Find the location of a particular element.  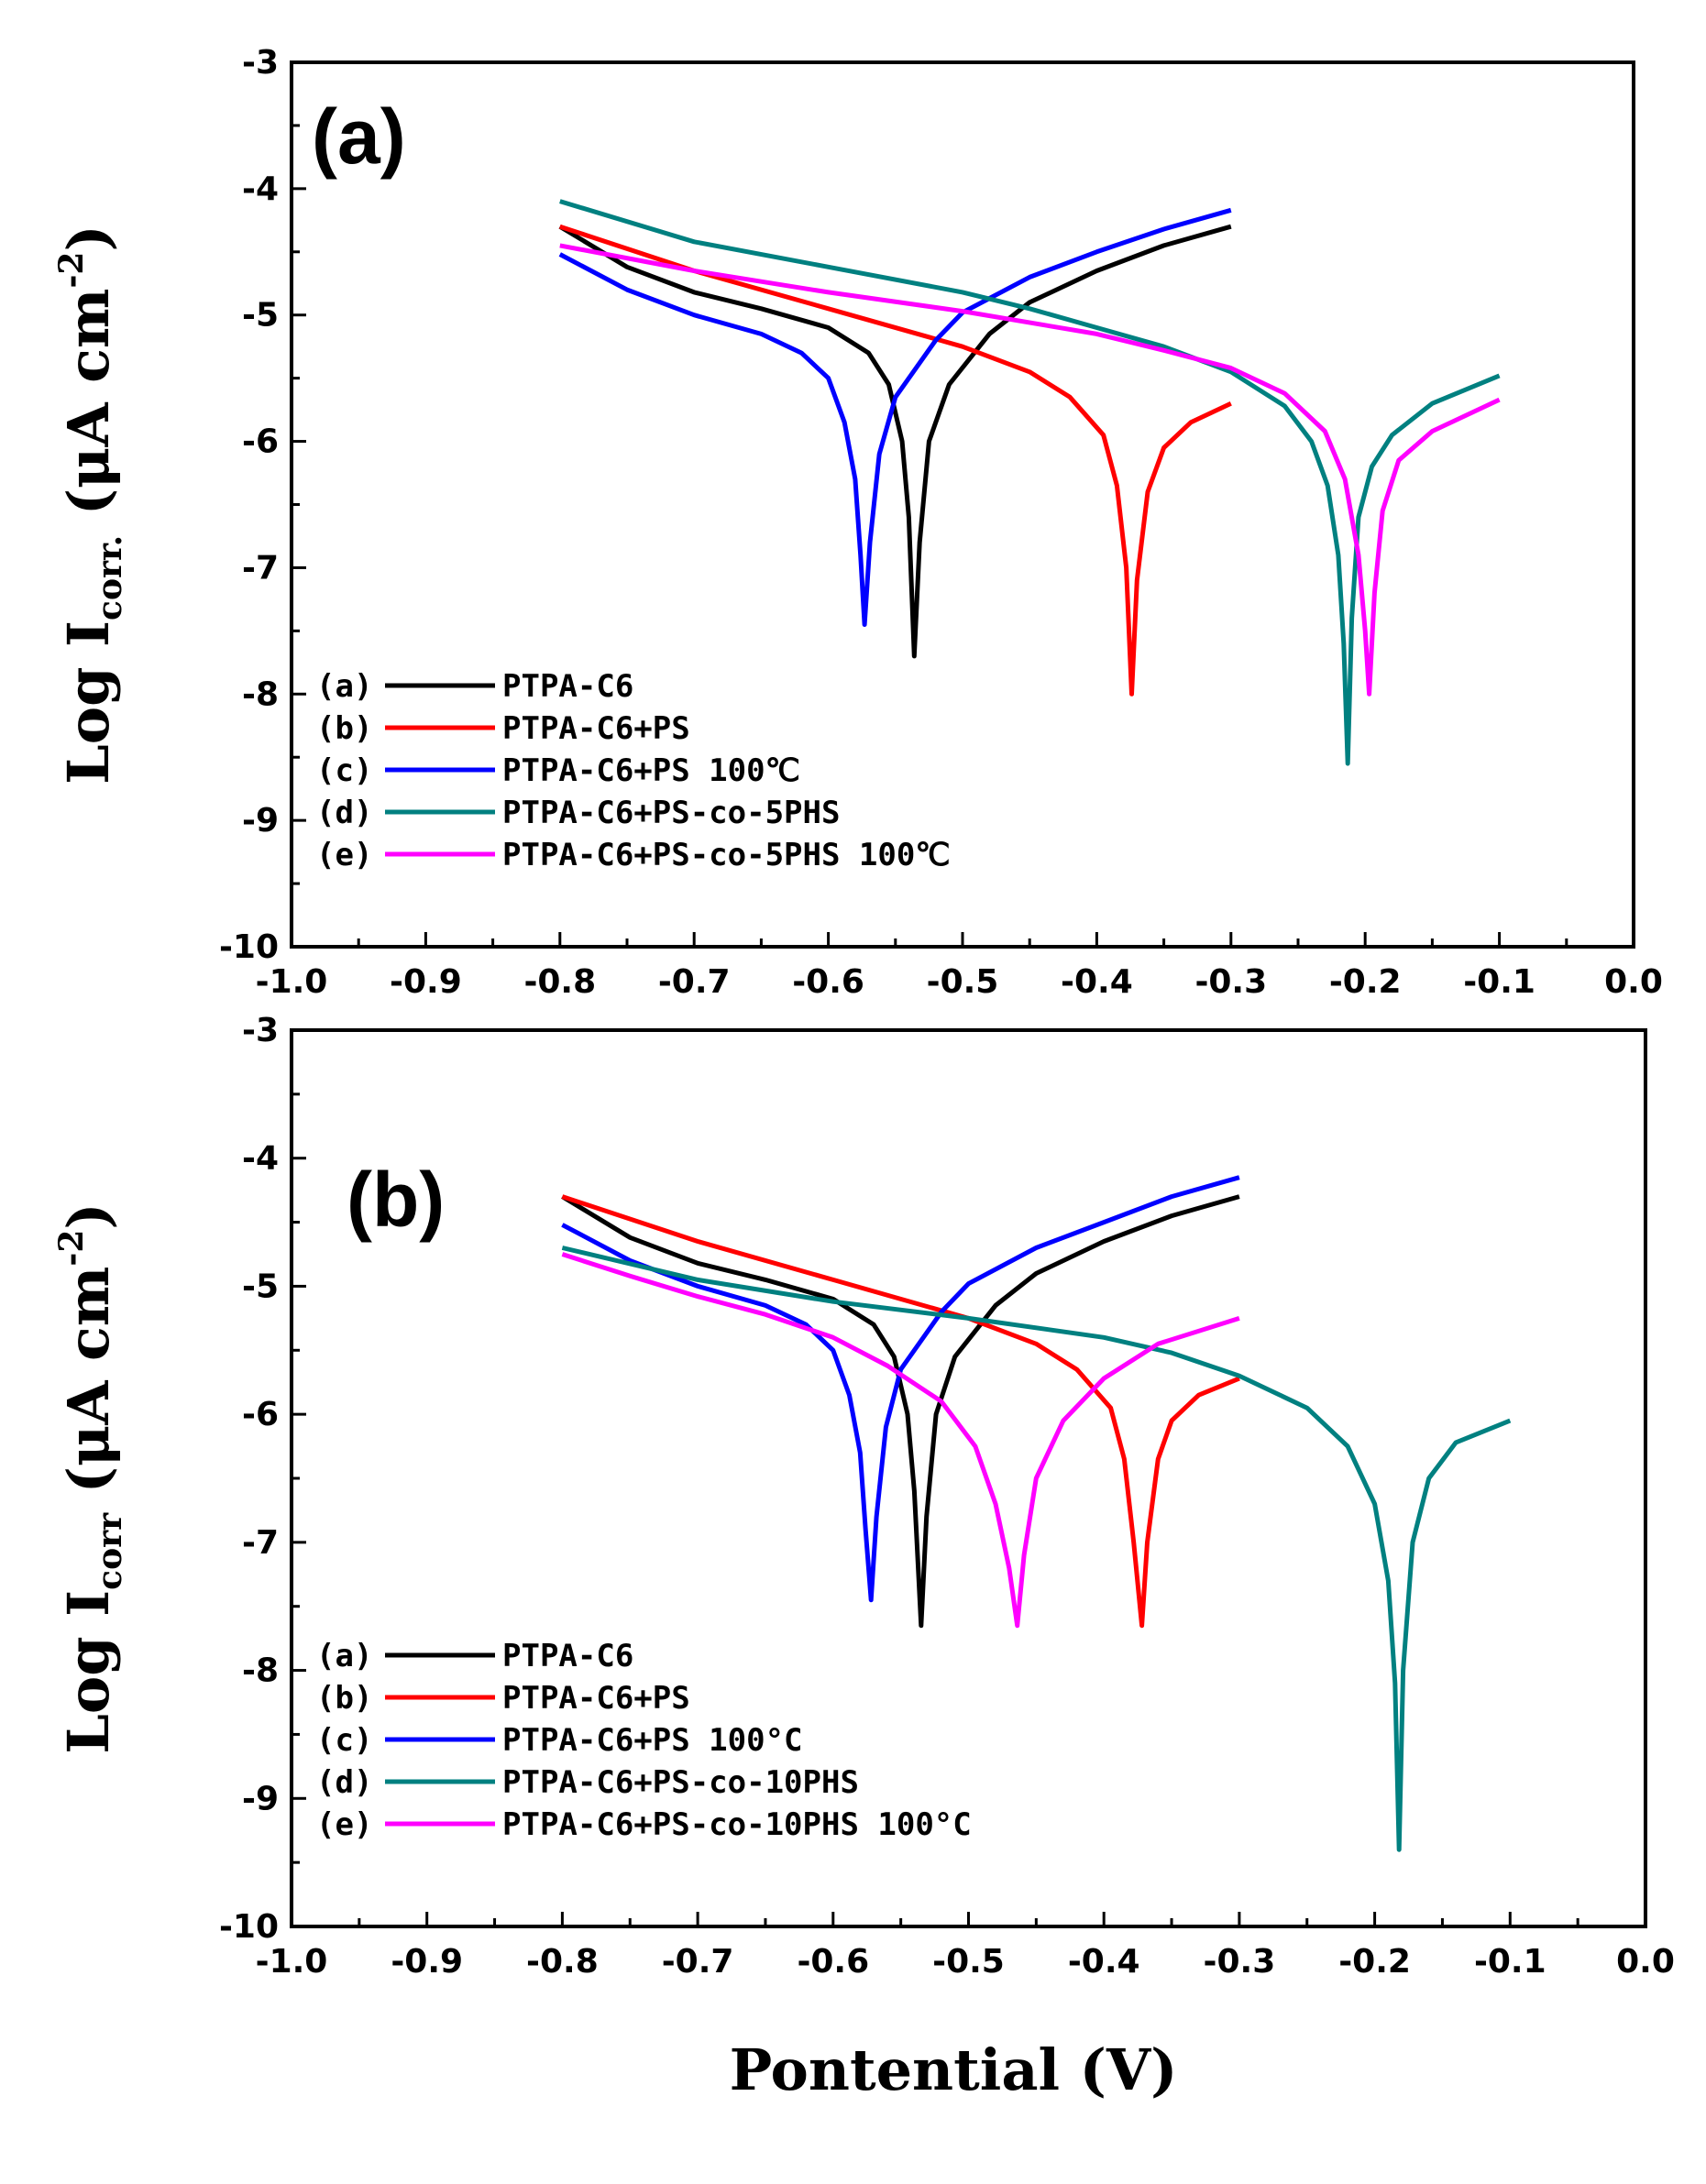

legend-entry: PTPA-C6+PS-co-5PHS is located at coordinates (671, 813).